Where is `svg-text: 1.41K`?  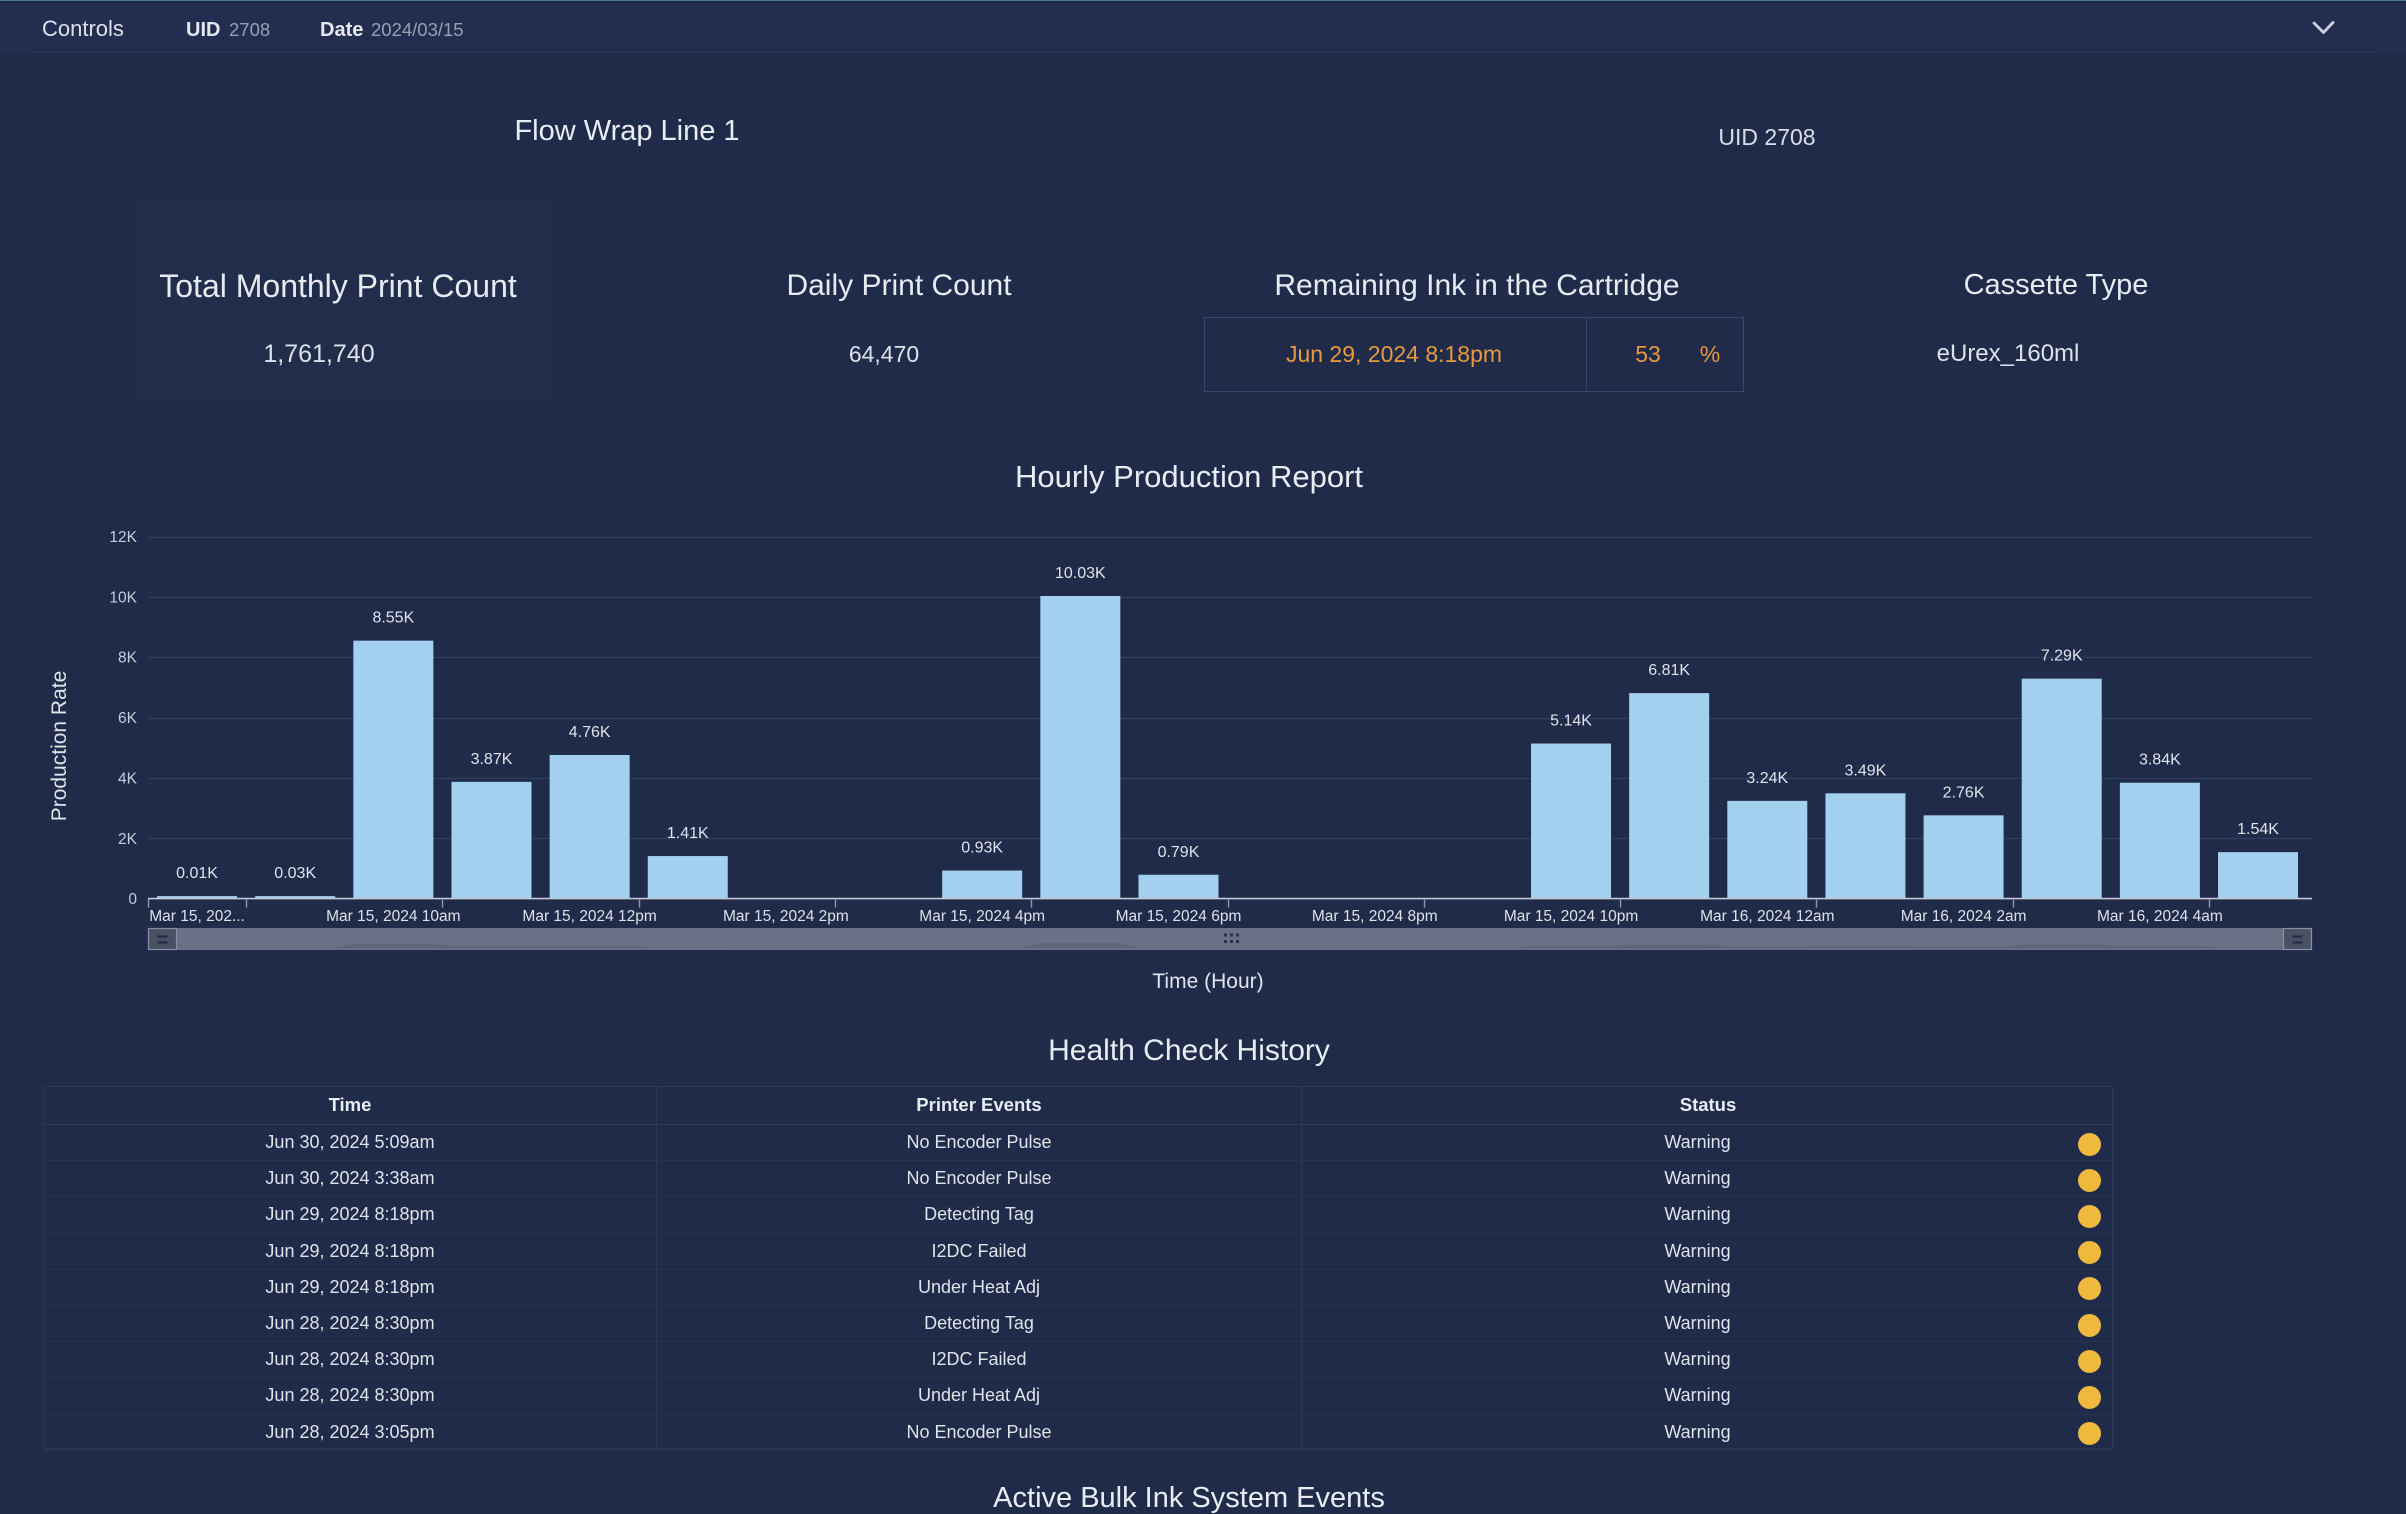
svg-text: 1.41K is located at coordinates (688, 833).